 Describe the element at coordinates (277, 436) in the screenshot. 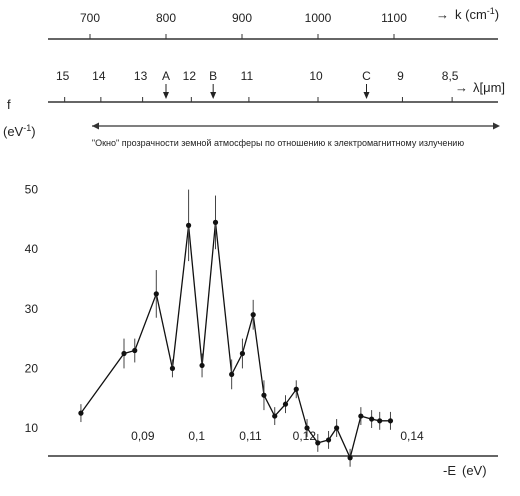

I see `x-axis-ticks: 0,09 0,1 0,11 0,12 0,14` at that location.